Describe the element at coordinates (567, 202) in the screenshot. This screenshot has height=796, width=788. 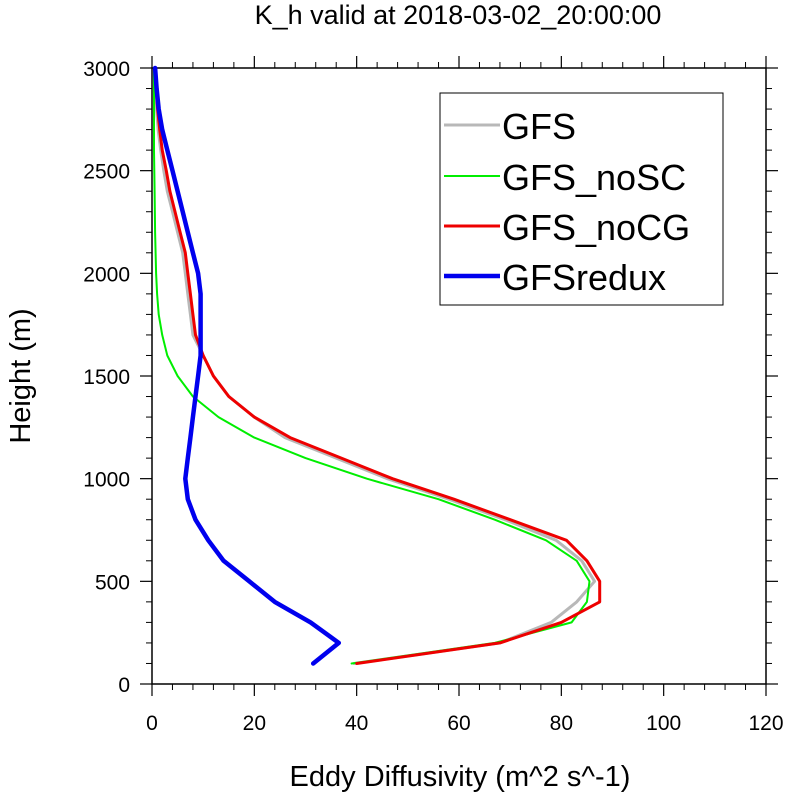
I see `legend-items: GFS GFS_noSC GFS_noCG GFSredux` at that location.